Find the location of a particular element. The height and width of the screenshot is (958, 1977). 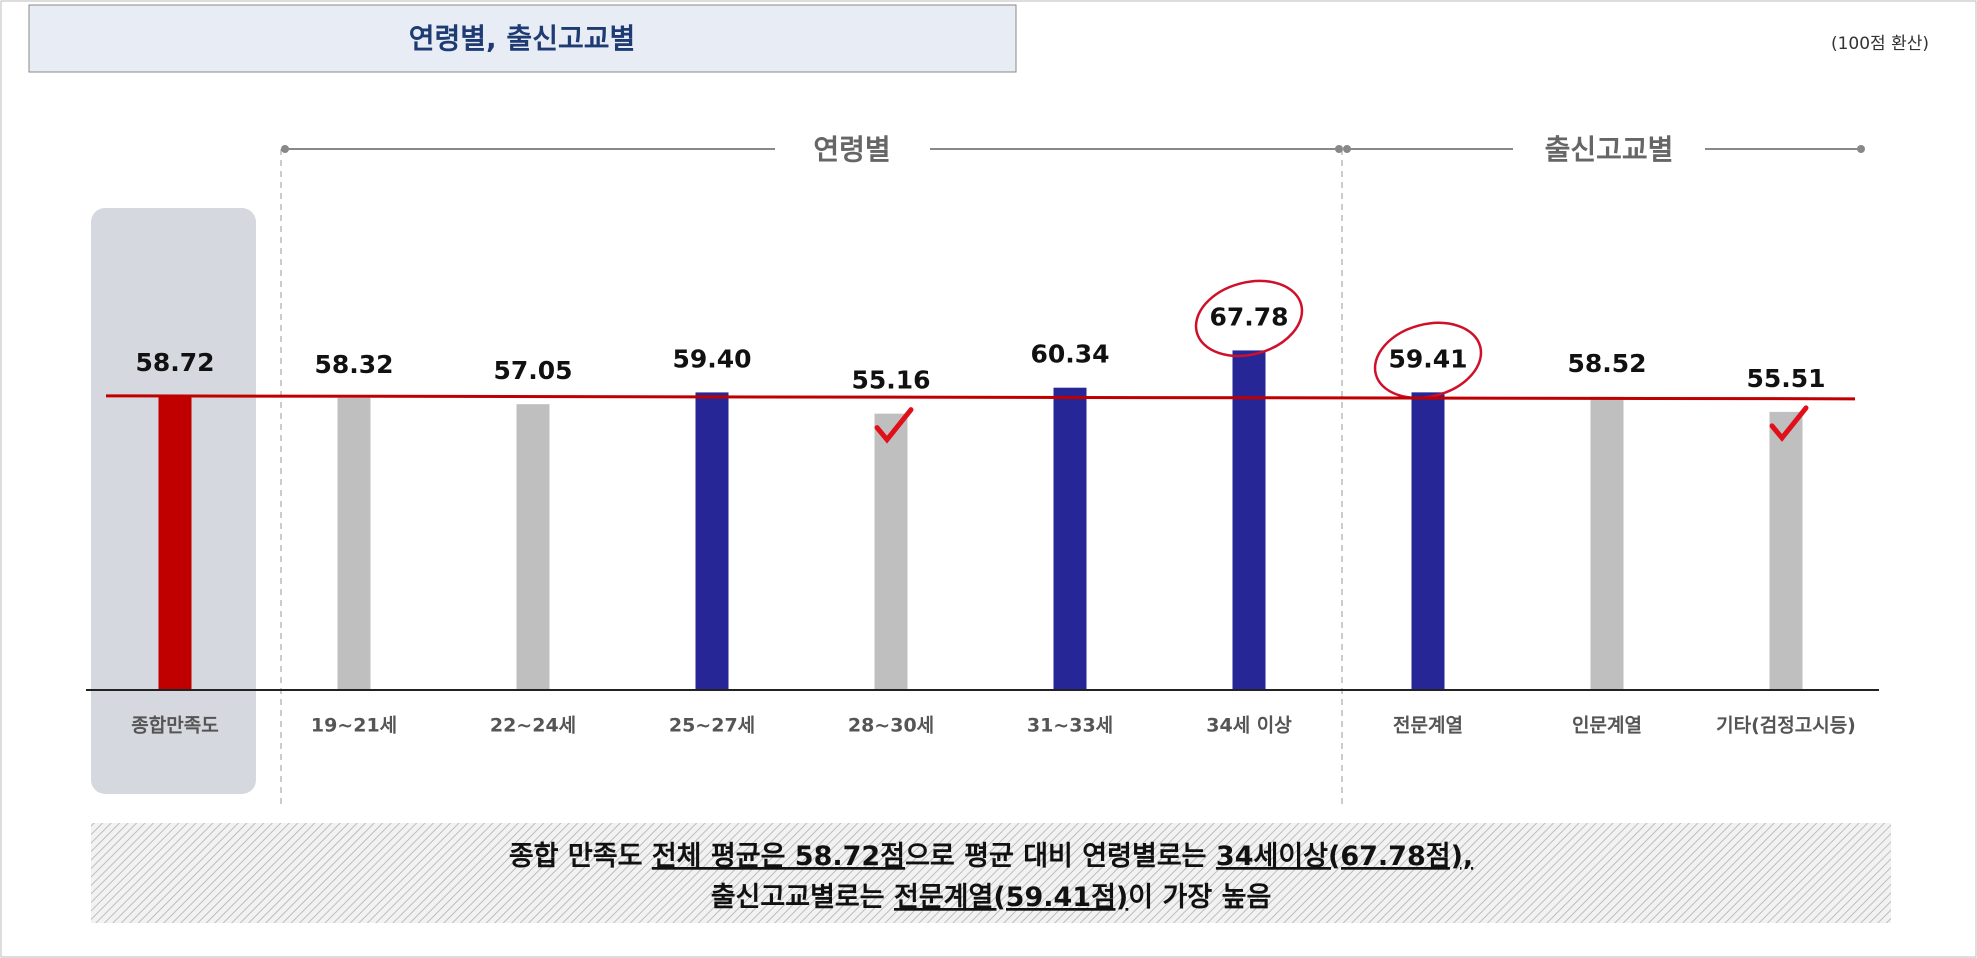

average-line is located at coordinates (980, 397).